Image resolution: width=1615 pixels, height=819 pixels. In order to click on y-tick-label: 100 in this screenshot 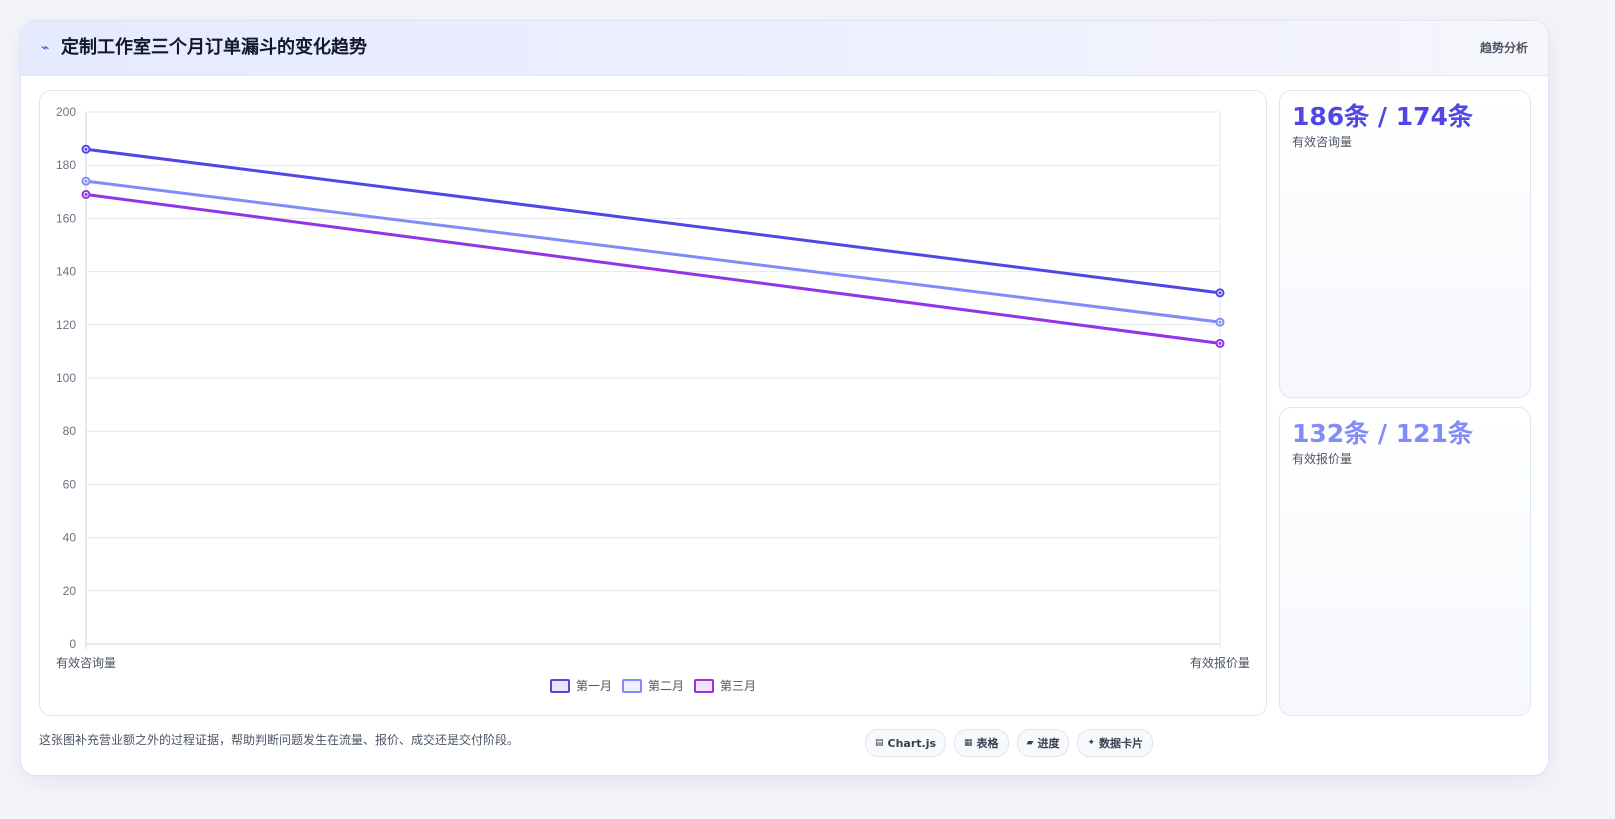, I will do `click(66, 378)`.